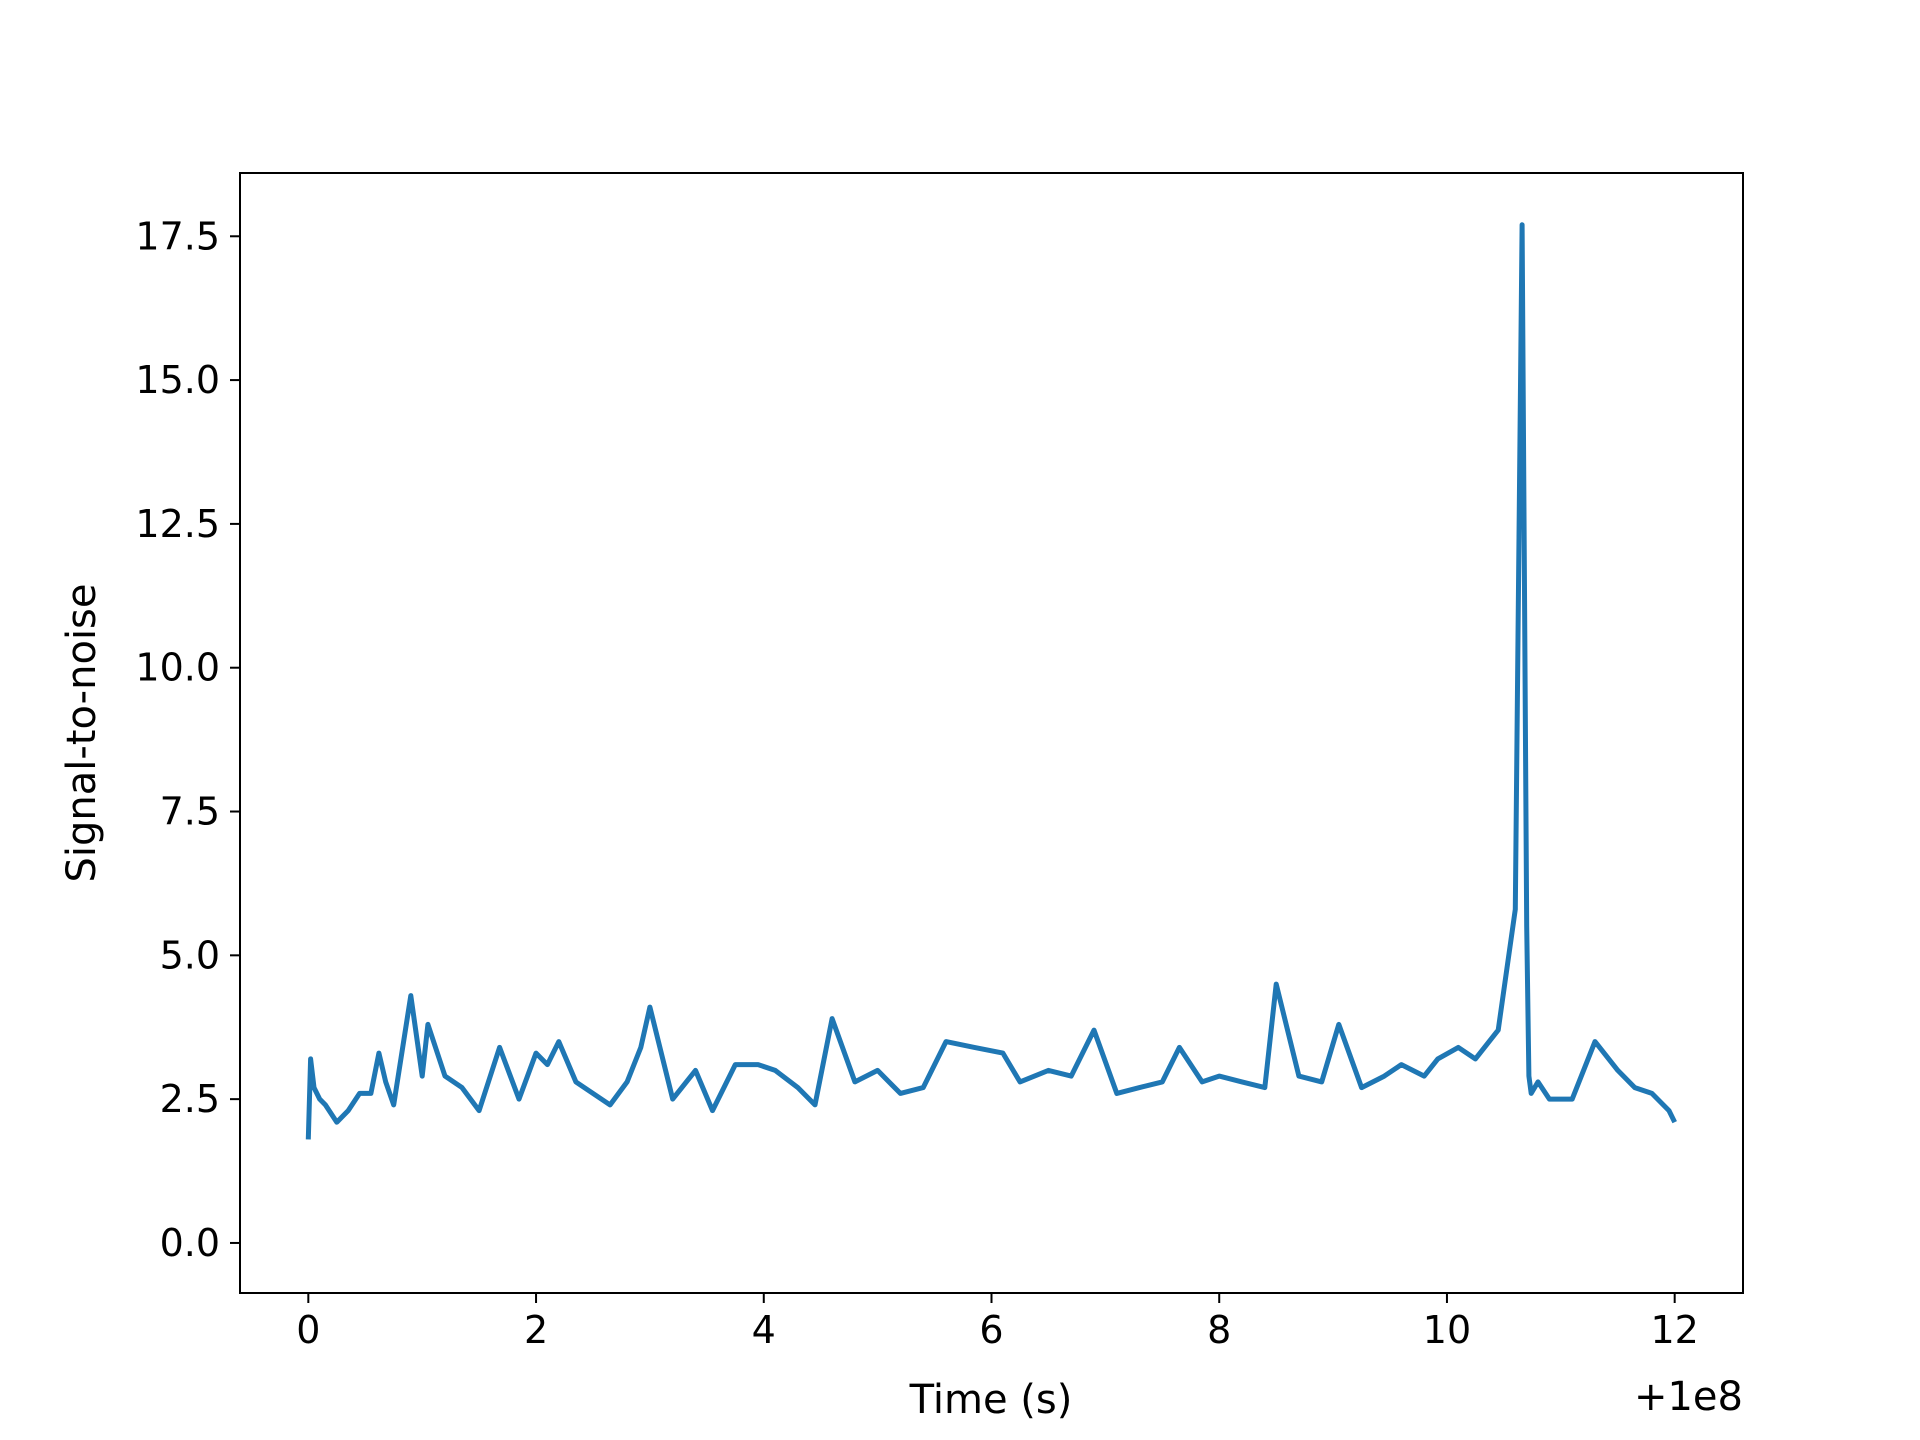 The width and height of the screenshot is (1920, 1440). Describe the element at coordinates (190, 1243) in the screenshot. I see `y-tick-label: 0.0` at that location.